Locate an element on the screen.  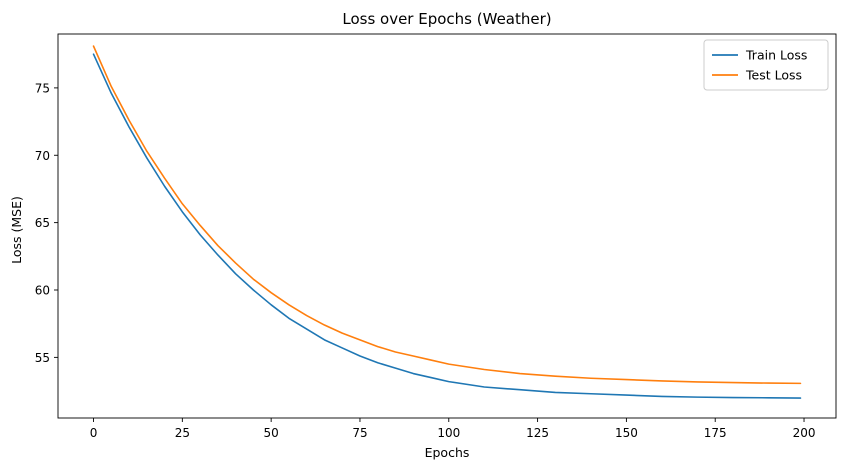
legend: Train Loss Test Loss is located at coordinates (766, 65).